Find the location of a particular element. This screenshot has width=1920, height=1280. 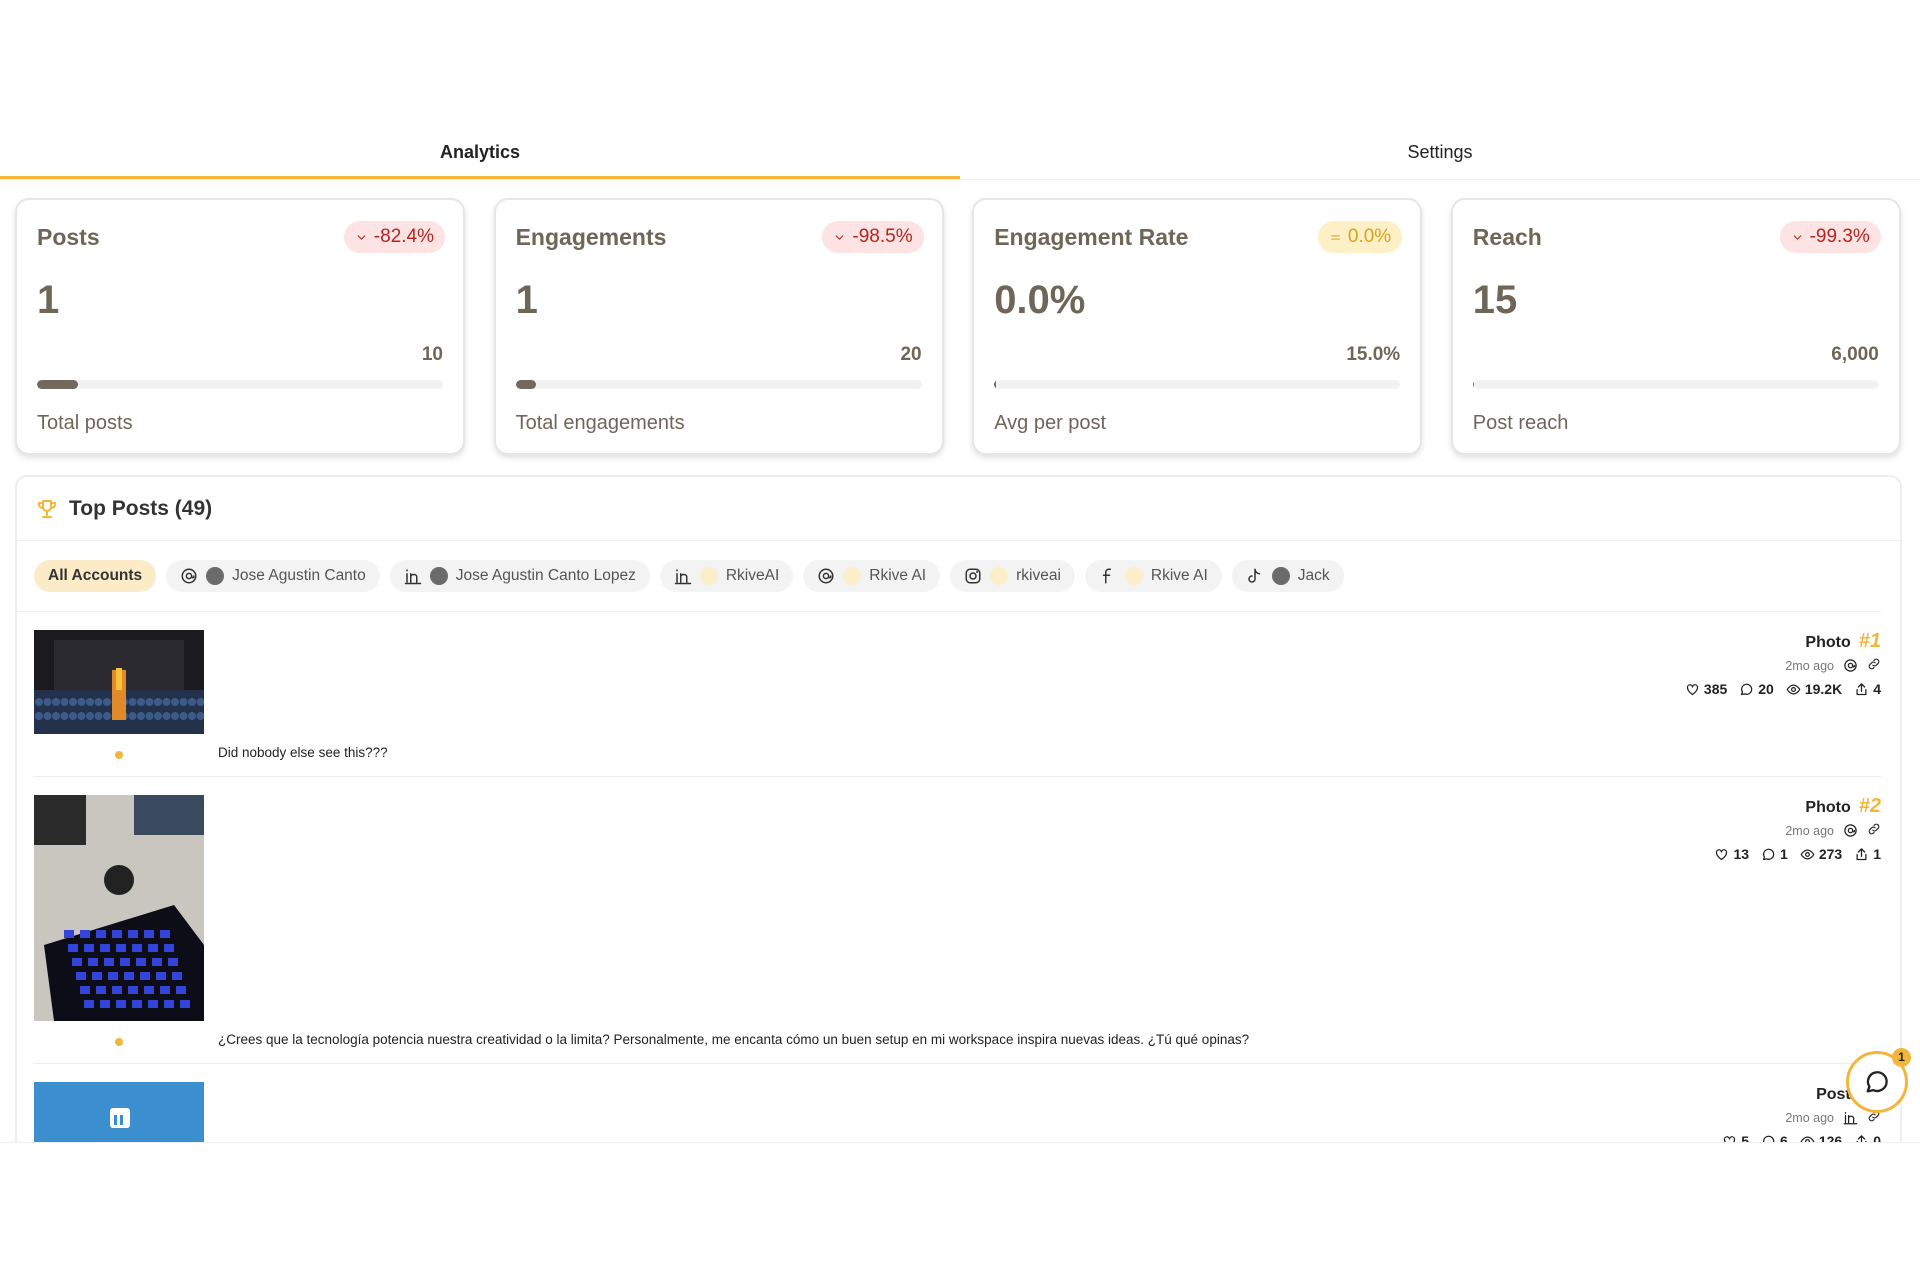

stat-card: Engagement Rate 0.0% 0.0% 15.0% Avg per post is located at coordinates (1197, 326).